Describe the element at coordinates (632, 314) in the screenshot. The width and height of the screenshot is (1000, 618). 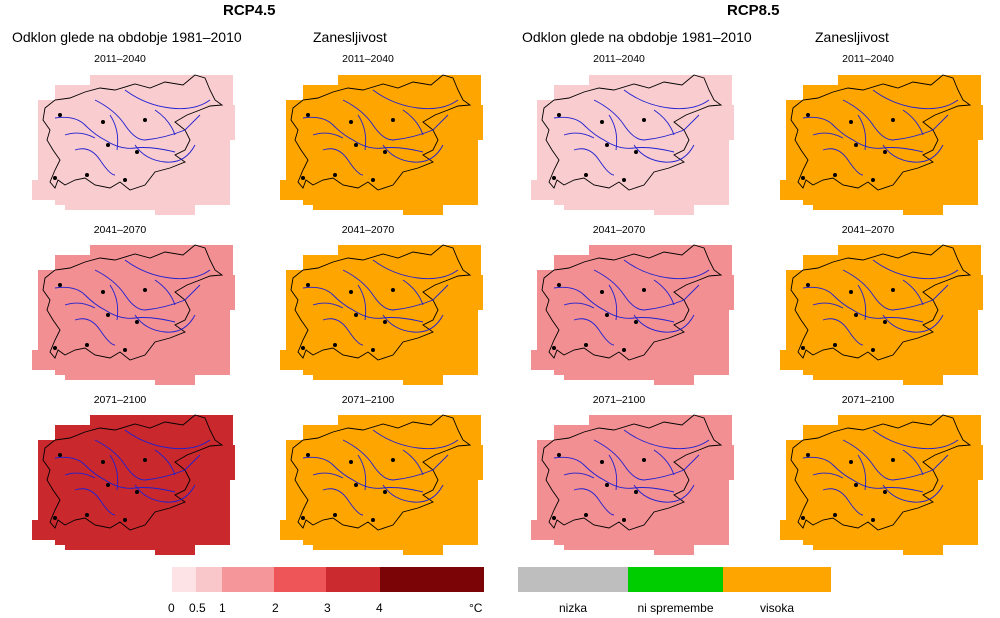
I see `deviation-map` at that location.